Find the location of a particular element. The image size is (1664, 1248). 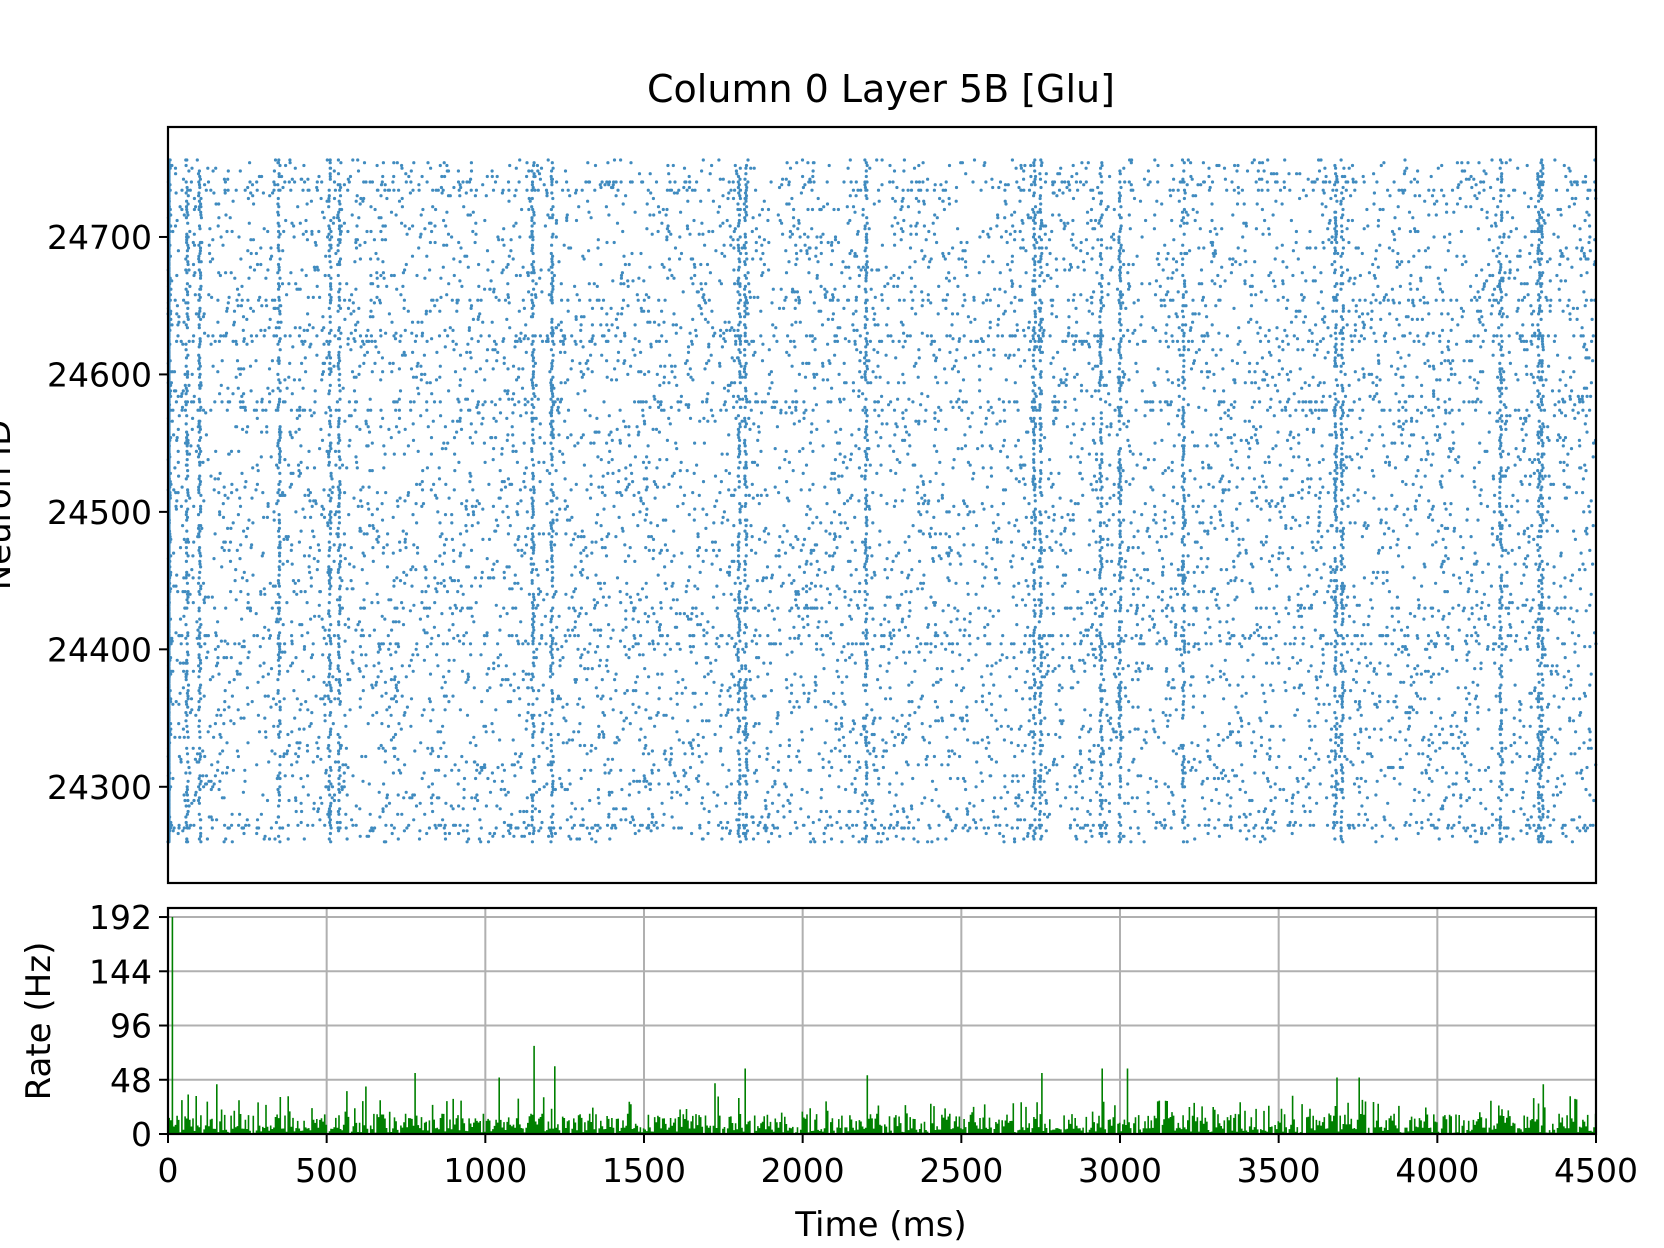

raster-y-ticks: 24300 24400 24500 24600 24700 is located at coordinates (107, 512).